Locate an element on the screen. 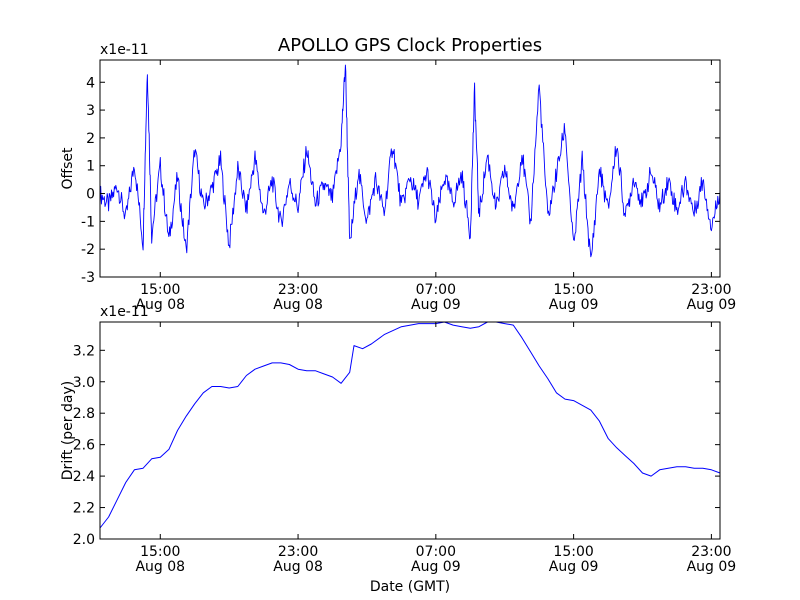 The height and width of the screenshot is (600, 800). y-tick-label: 4 is located at coordinates (90, 83).